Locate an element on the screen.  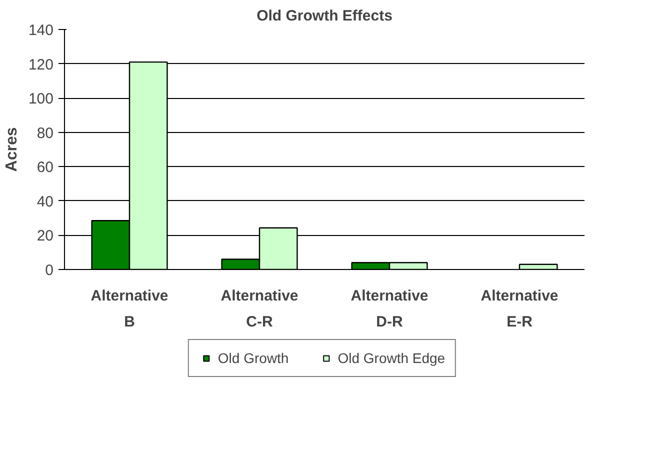
y-tick-label: 20 is located at coordinates (45, 236).